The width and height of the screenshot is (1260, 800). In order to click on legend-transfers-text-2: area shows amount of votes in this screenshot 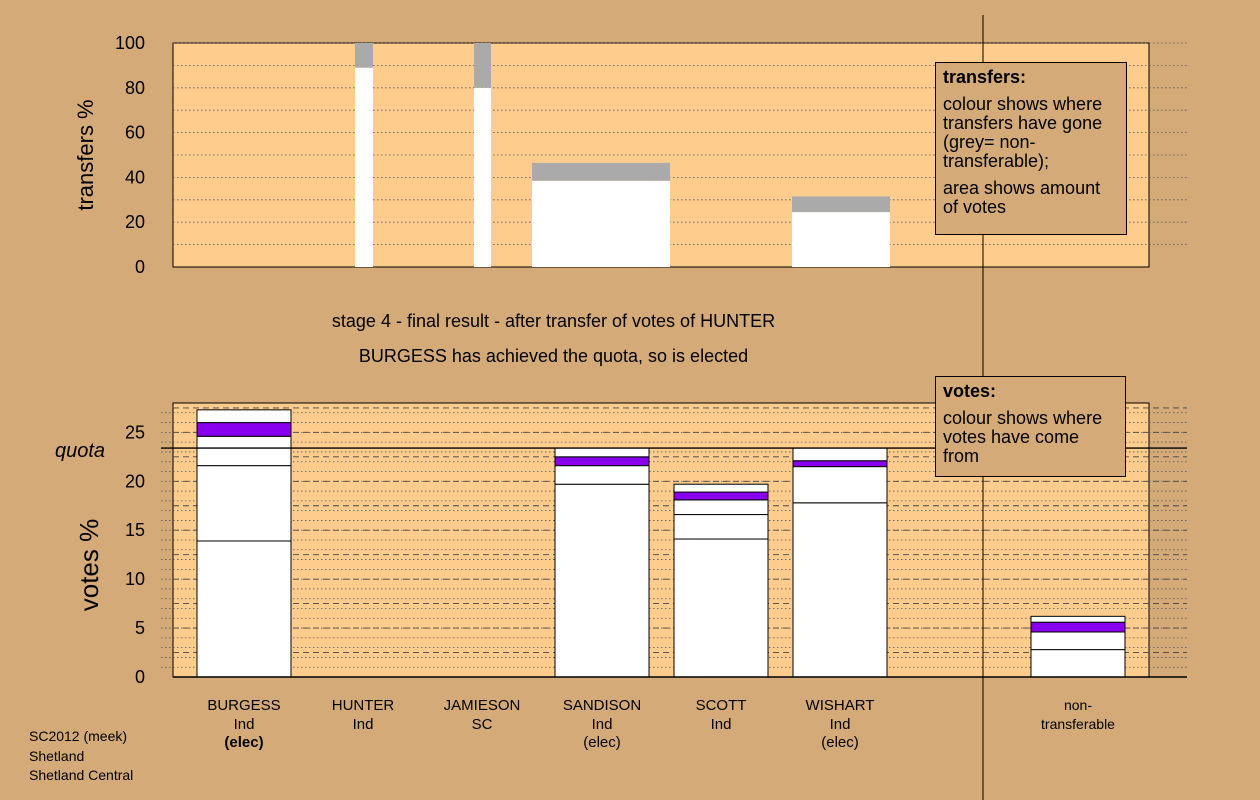, I will do `click(1022, 197)`.